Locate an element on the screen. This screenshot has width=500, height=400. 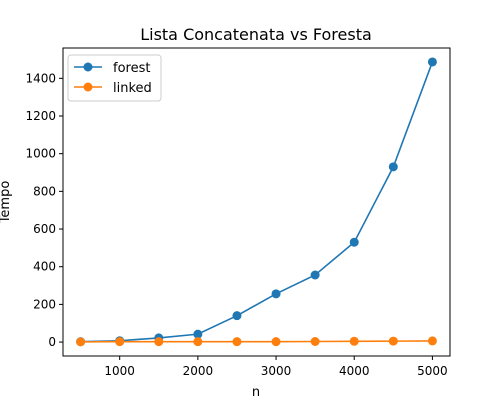
x-tick-label: 5000 is located at coordinates (432, 371).